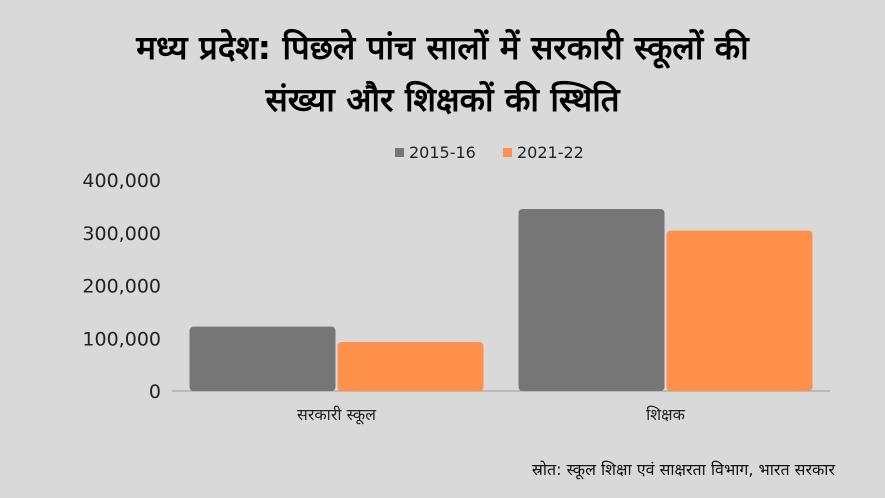  I want to click on y-tick-label: 300,000, so click(121, 234).